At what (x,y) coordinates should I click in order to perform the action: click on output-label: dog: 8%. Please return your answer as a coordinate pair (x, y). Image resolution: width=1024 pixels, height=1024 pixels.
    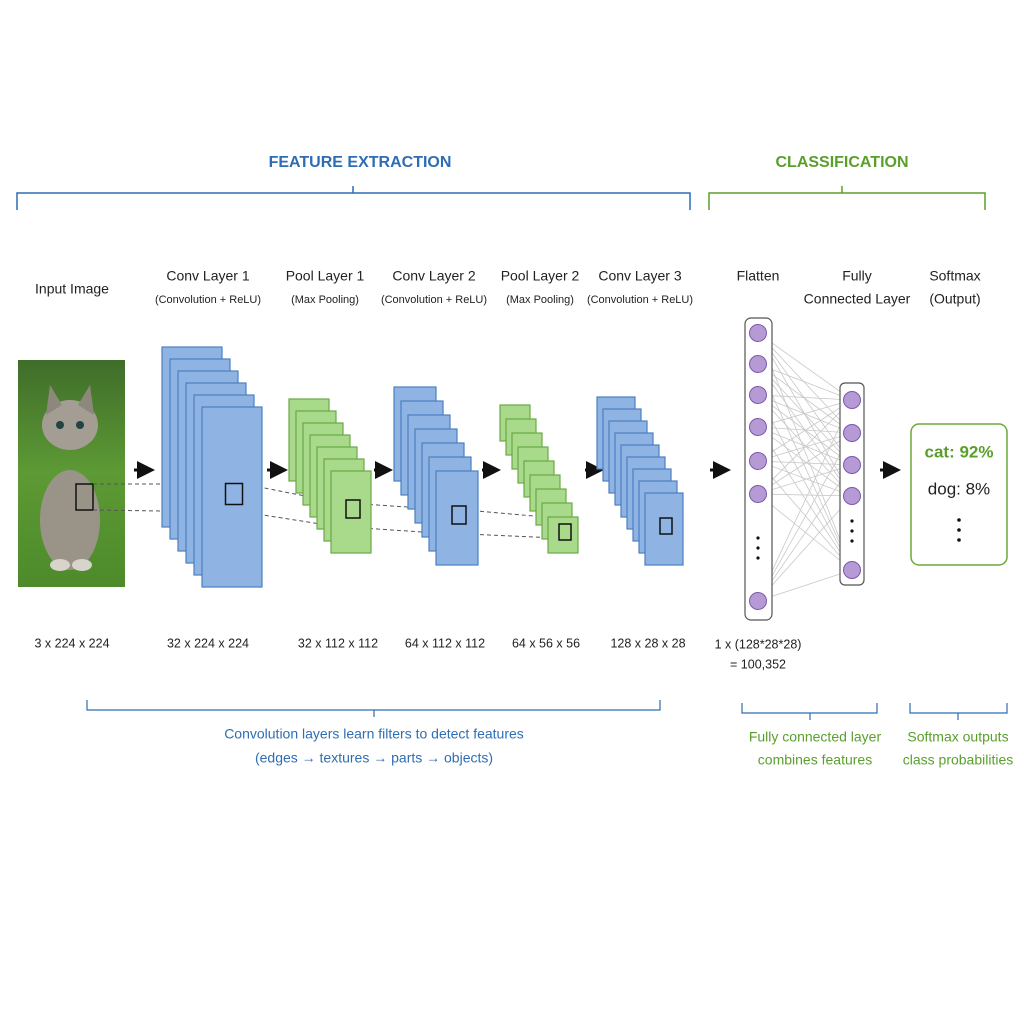
    Looking at the image, I should click on (959, 488).